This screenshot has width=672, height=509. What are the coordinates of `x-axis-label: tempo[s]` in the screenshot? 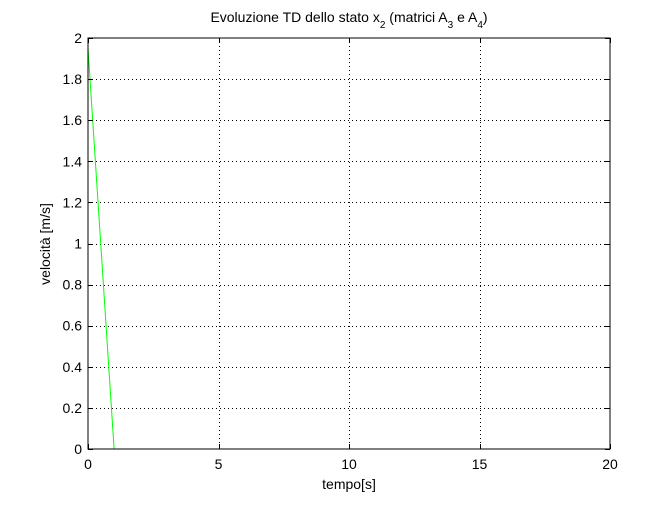 It's located at (349, 484).